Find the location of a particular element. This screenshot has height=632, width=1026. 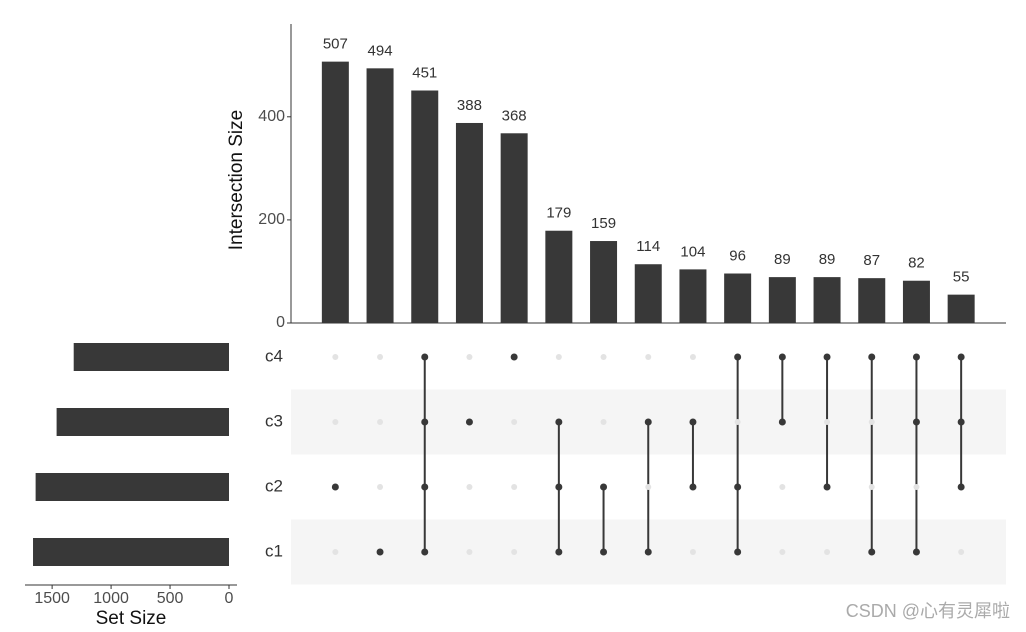

bar-label: 179 is located at coordinates (558, 213).